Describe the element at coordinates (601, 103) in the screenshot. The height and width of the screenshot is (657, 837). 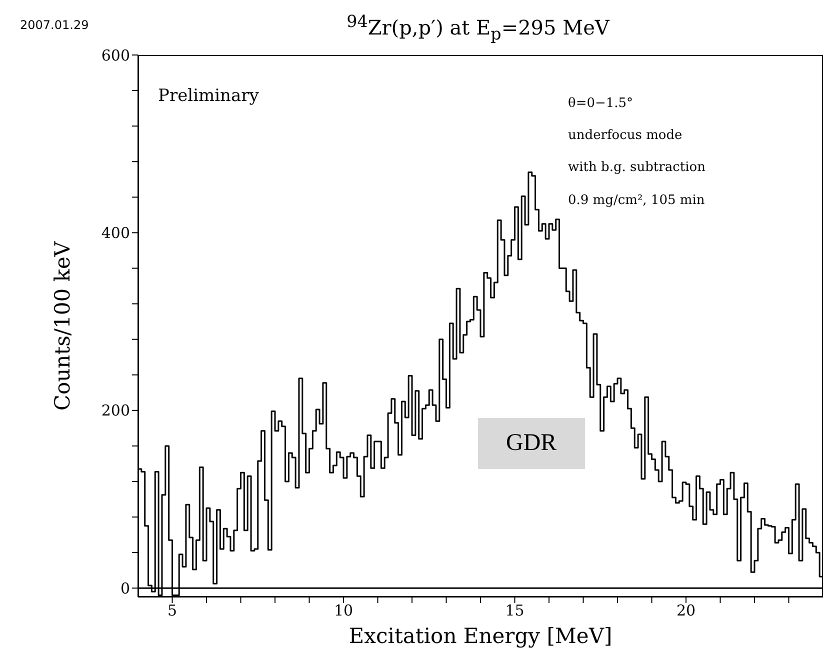
I see `annotation: θ=0−1.5°` at that location.